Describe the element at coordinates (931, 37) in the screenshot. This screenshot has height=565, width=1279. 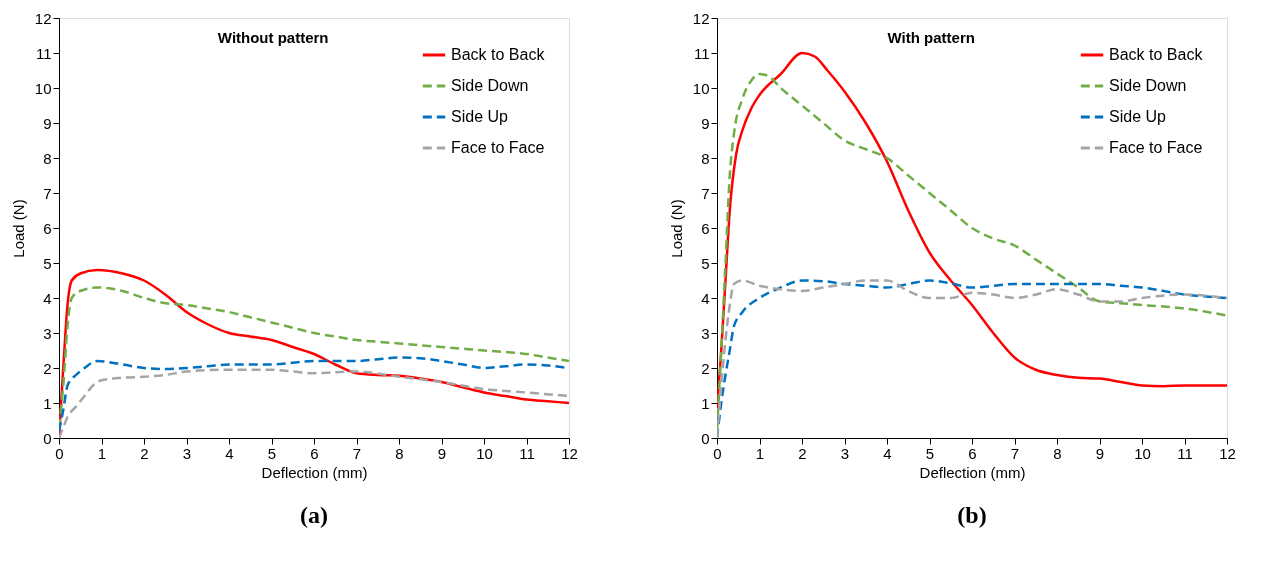
I see `text: With pattern` at that location.